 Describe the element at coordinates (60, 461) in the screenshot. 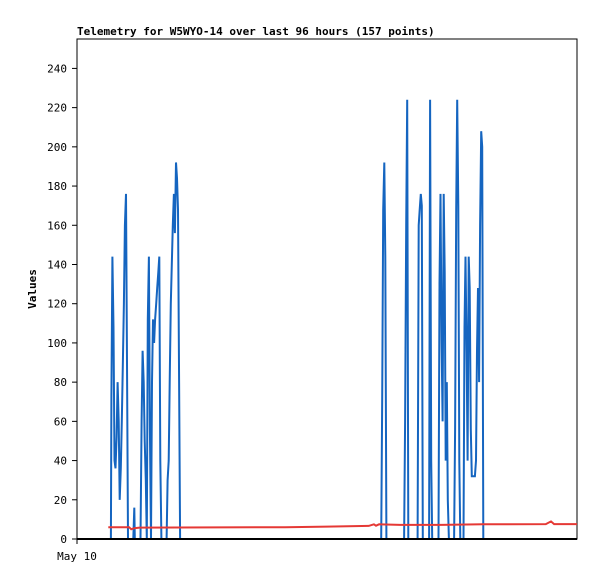

I see `y-tick-label: 40` at that location.